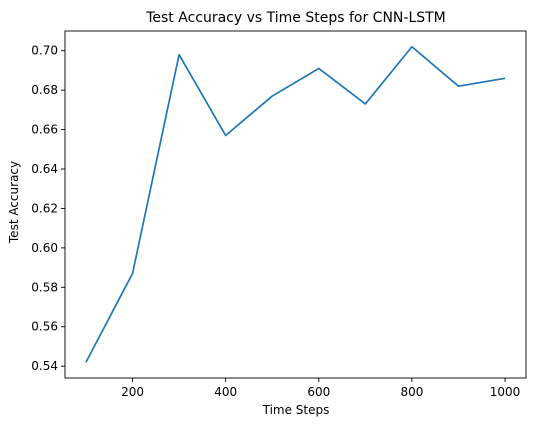 The height and width of the screenshot is (431, 539). I want to click on x-tick-label: 200, so click(132, 392).